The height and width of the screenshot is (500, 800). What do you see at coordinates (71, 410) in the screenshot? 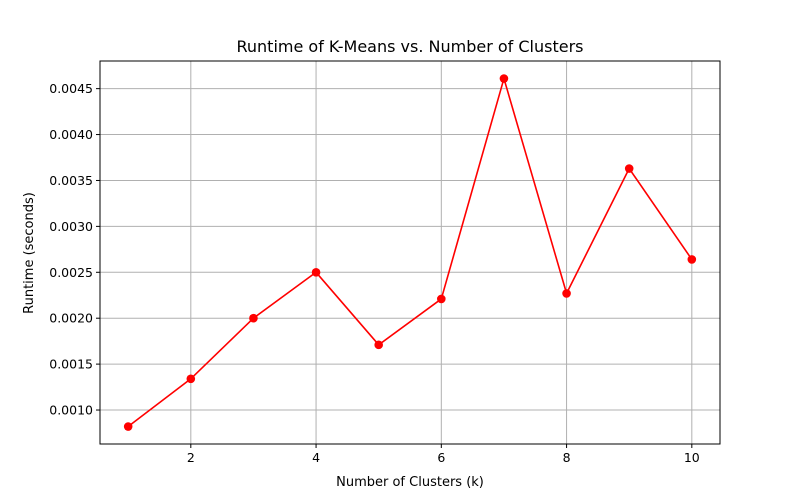
I see `y-tick-label: 0.0010` at bounding box center [71, 410].